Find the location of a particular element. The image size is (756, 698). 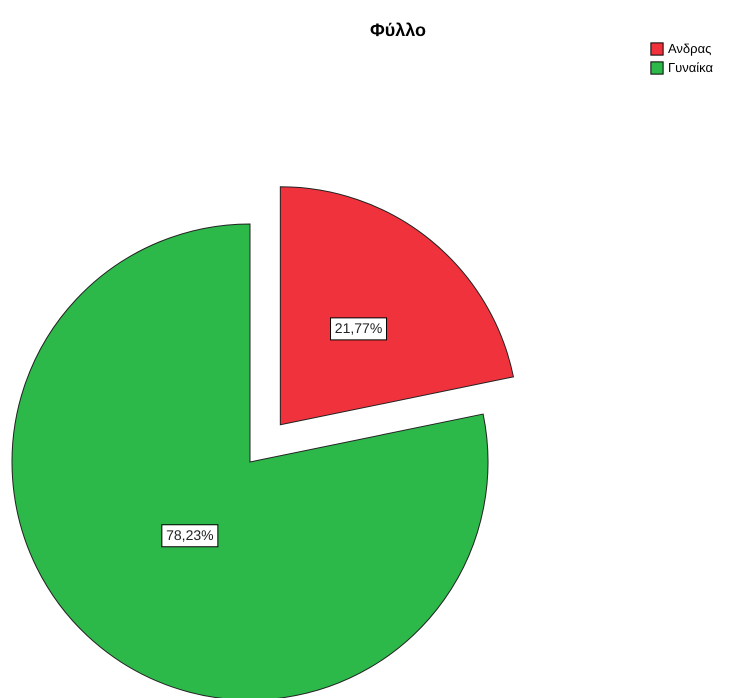

data-label: 78,23% is located at coordinates (190, 534).